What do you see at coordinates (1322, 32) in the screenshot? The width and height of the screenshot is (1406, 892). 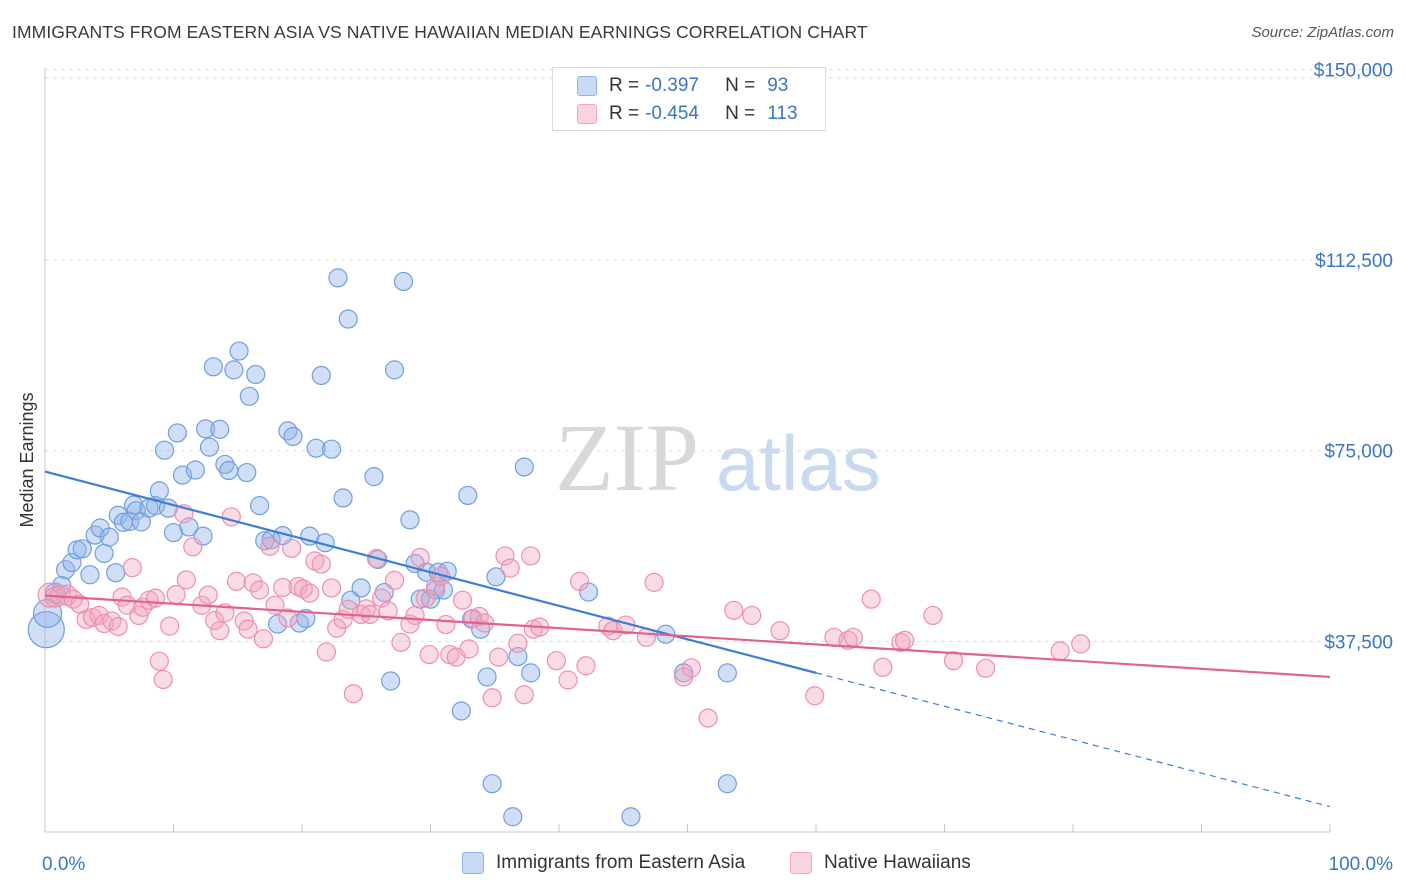 I see `source-label: Source: ZipAtlas.com` at bounding box center [1322, 32].